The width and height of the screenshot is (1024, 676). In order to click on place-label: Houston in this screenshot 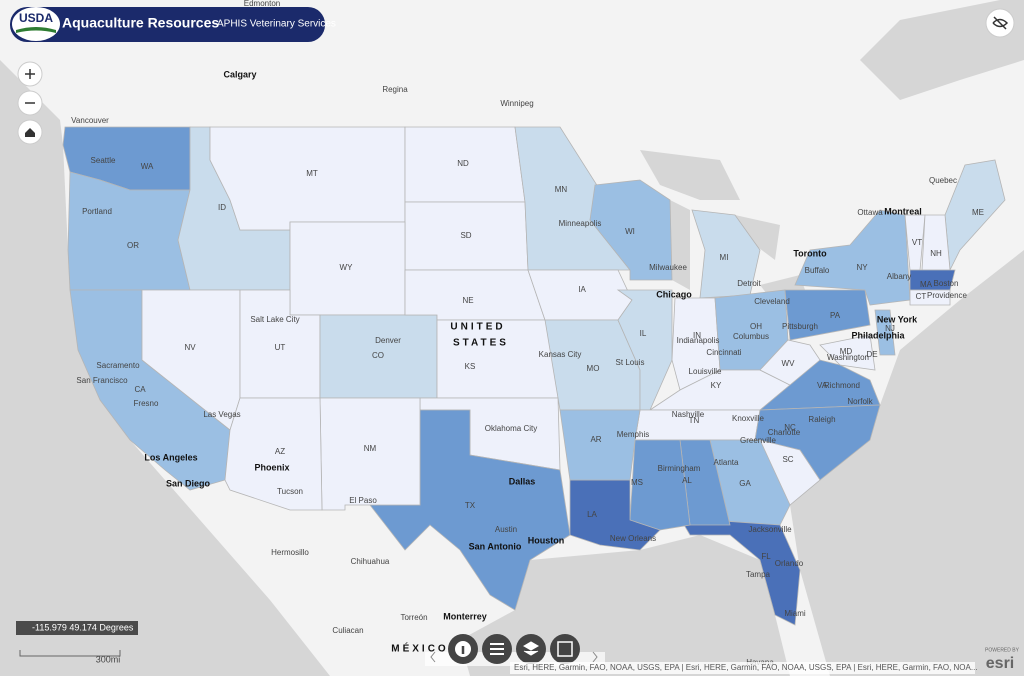, I will do `click(546, 540)`.